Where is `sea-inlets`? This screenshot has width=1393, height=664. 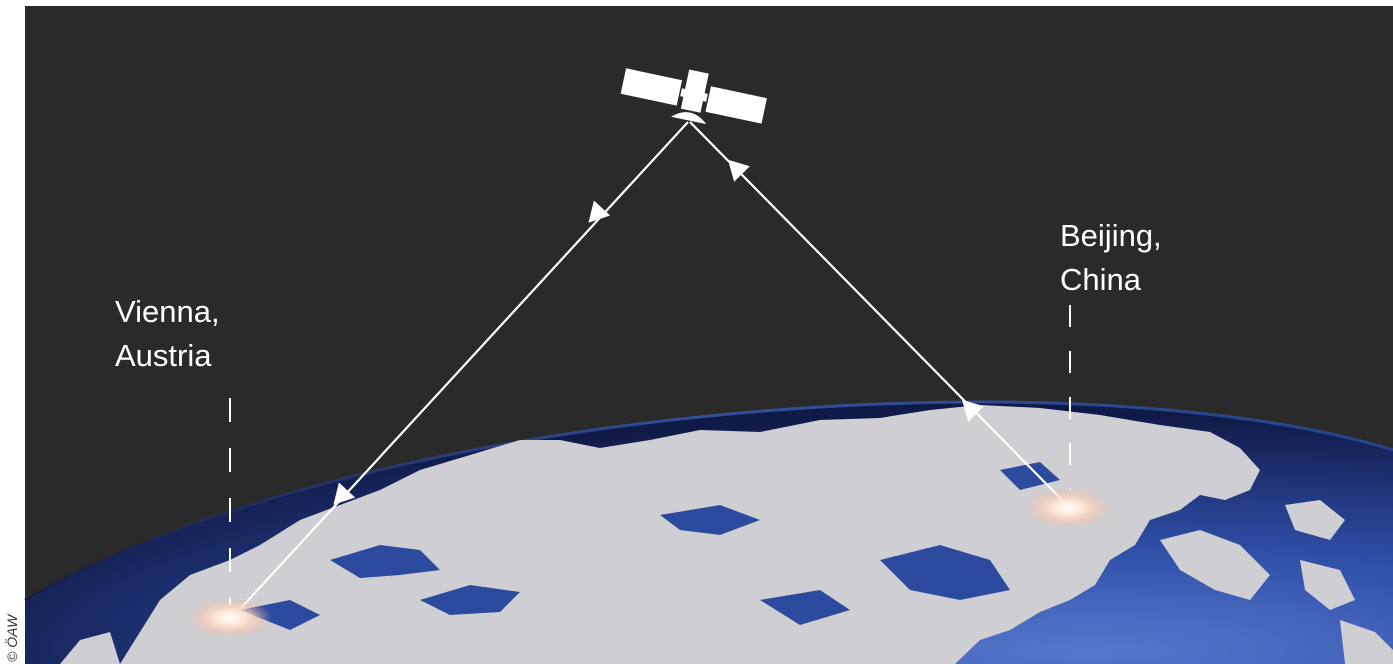 sea-inlets is located at coordinates (650, 546).